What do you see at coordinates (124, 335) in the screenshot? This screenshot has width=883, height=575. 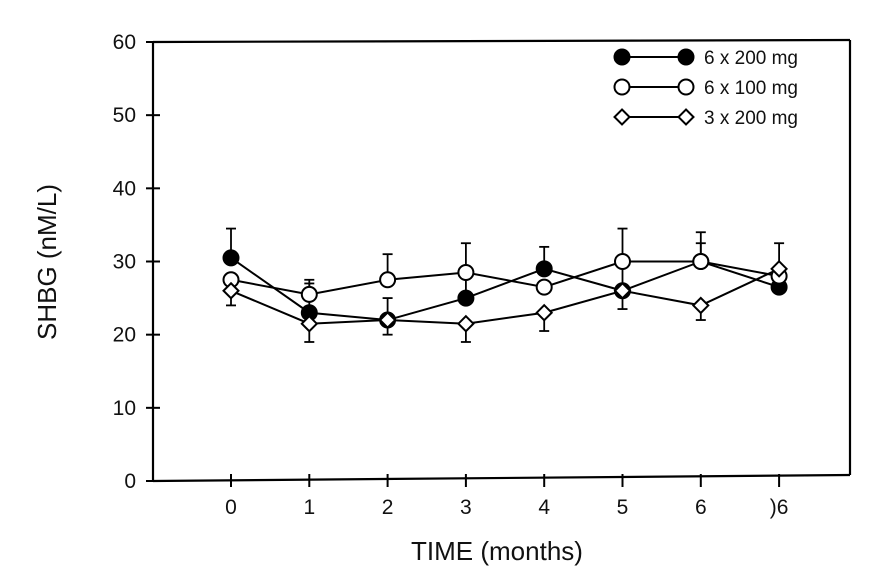 I see `y-tick-label: 20` at bounding box center [124, 335].